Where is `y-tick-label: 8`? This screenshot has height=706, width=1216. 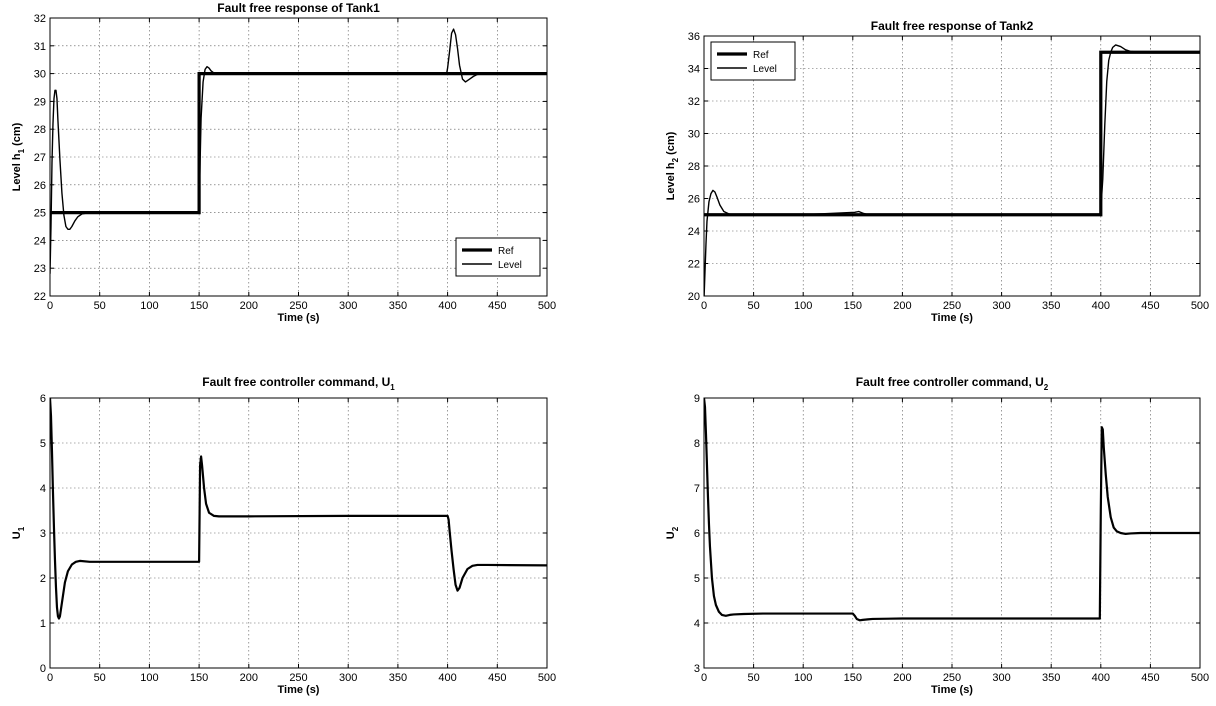
y-tick-label: 8 is located at coordinates (697, 444).